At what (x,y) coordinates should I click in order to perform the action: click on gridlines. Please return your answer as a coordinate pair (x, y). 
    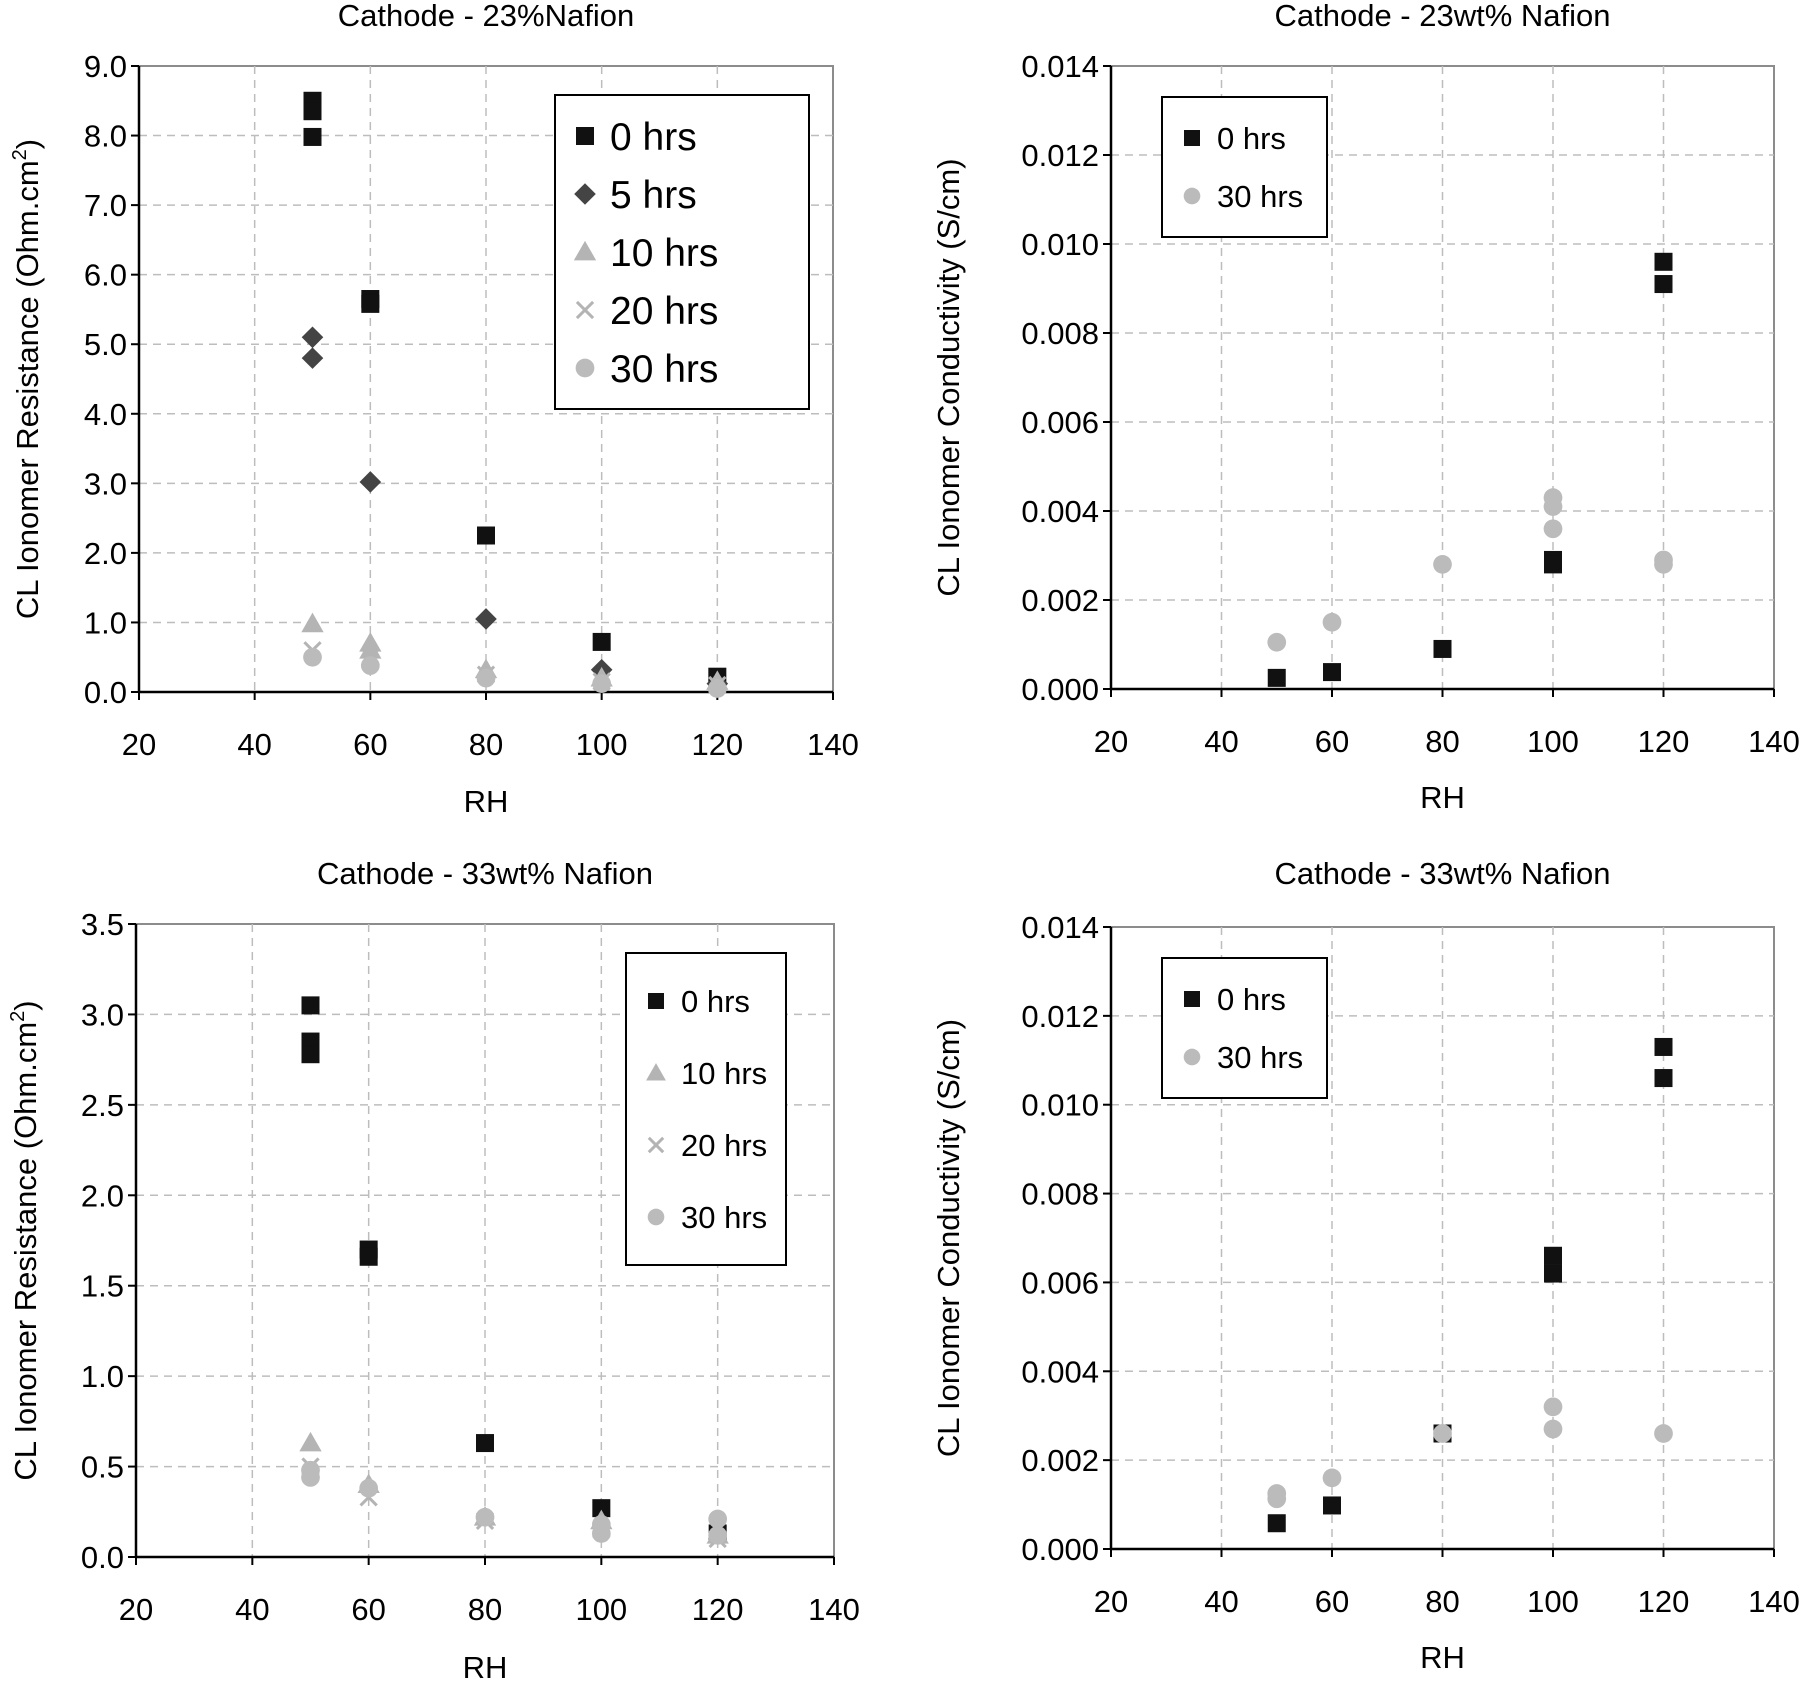
    Looking at the image, I should click on (1442, 1238).